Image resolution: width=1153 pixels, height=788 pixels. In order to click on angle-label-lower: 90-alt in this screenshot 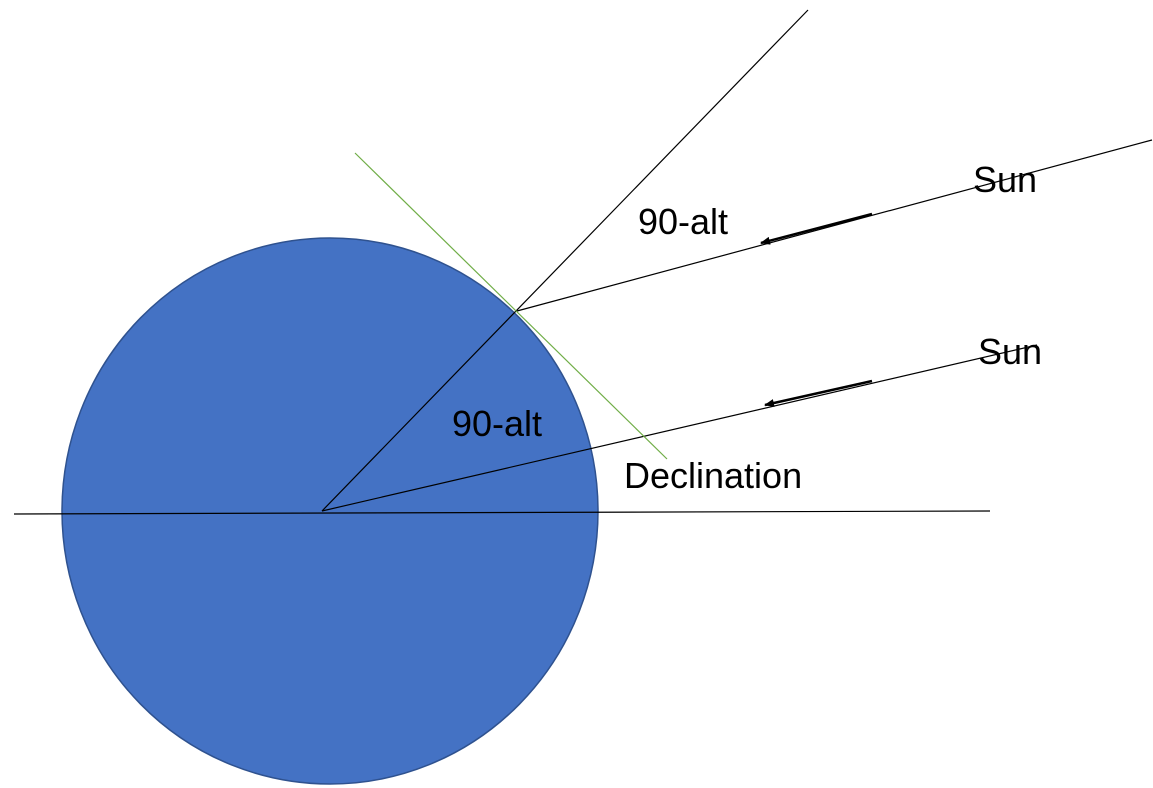, I will do `click(497, 423)`.